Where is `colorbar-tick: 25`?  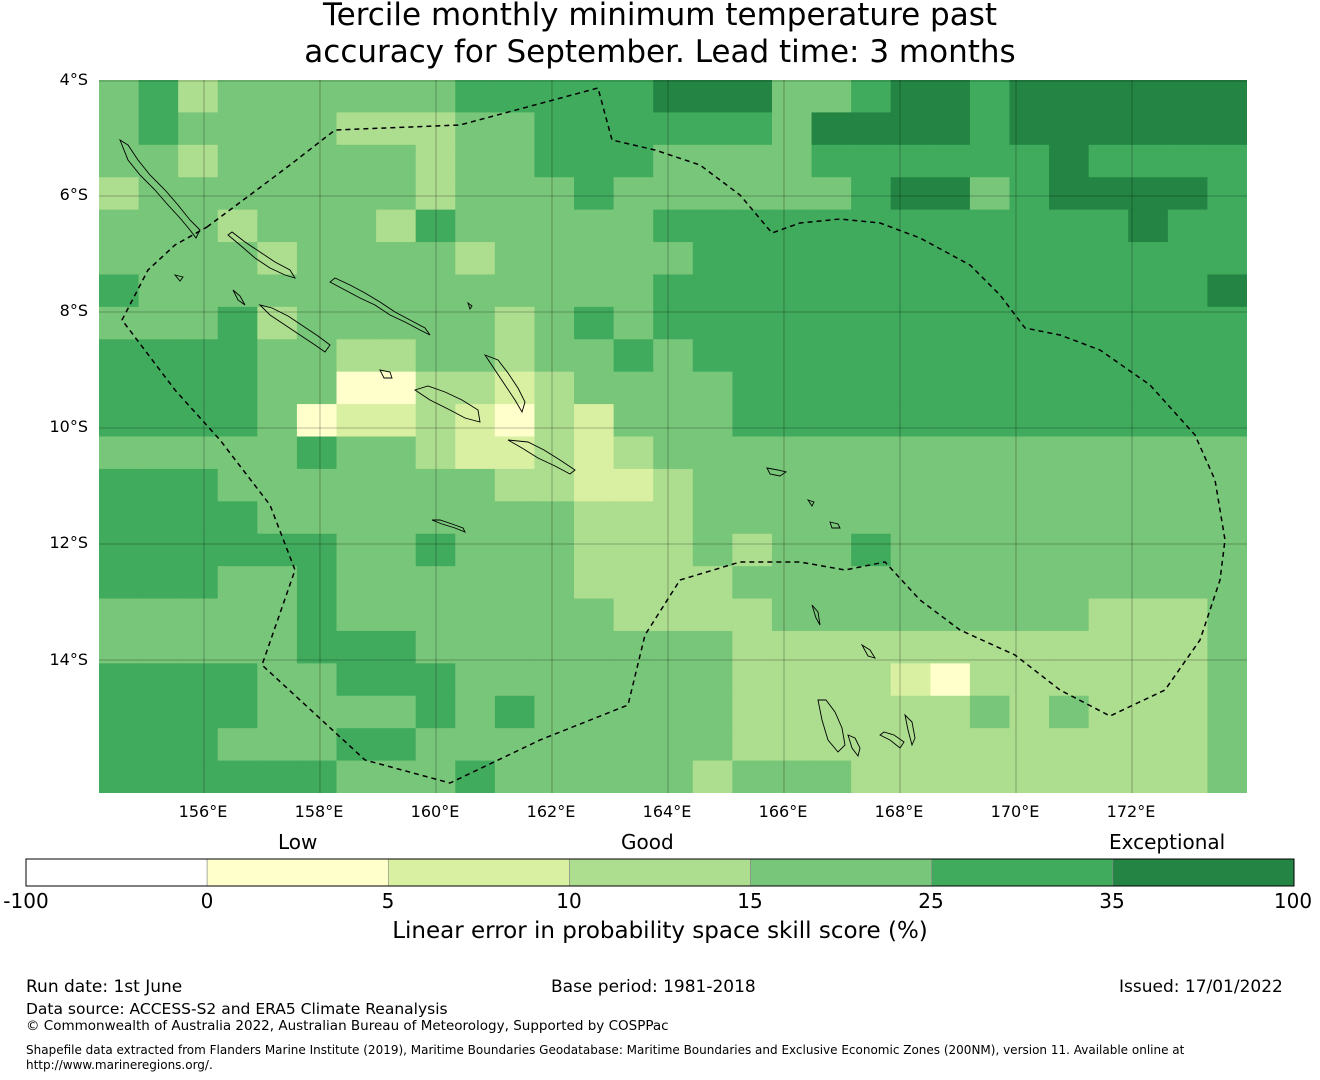
colorbar-tick: 25 is located at coordinates (931, 901).